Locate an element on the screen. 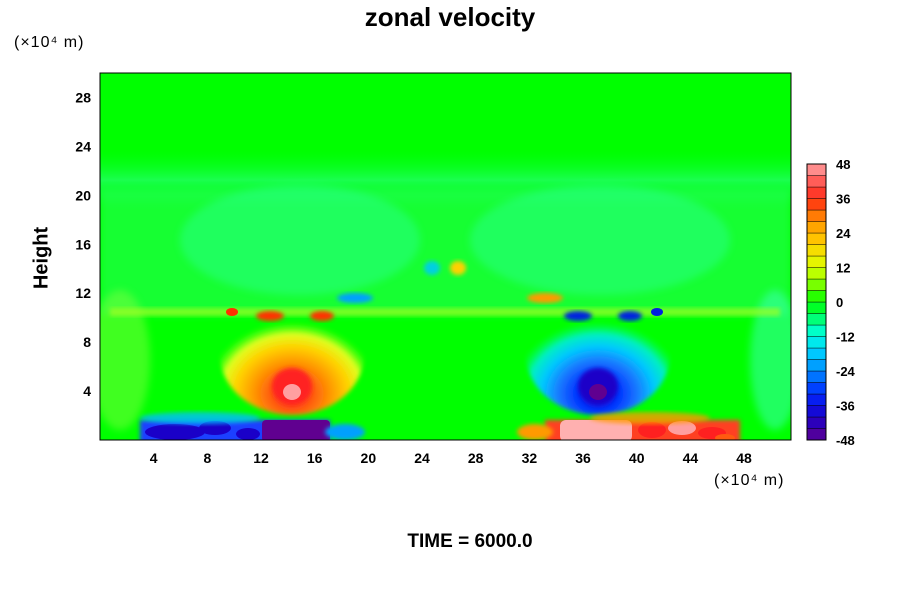 The image size is (900, 600). positive-jet-peak is located at coordinates (292, 392).